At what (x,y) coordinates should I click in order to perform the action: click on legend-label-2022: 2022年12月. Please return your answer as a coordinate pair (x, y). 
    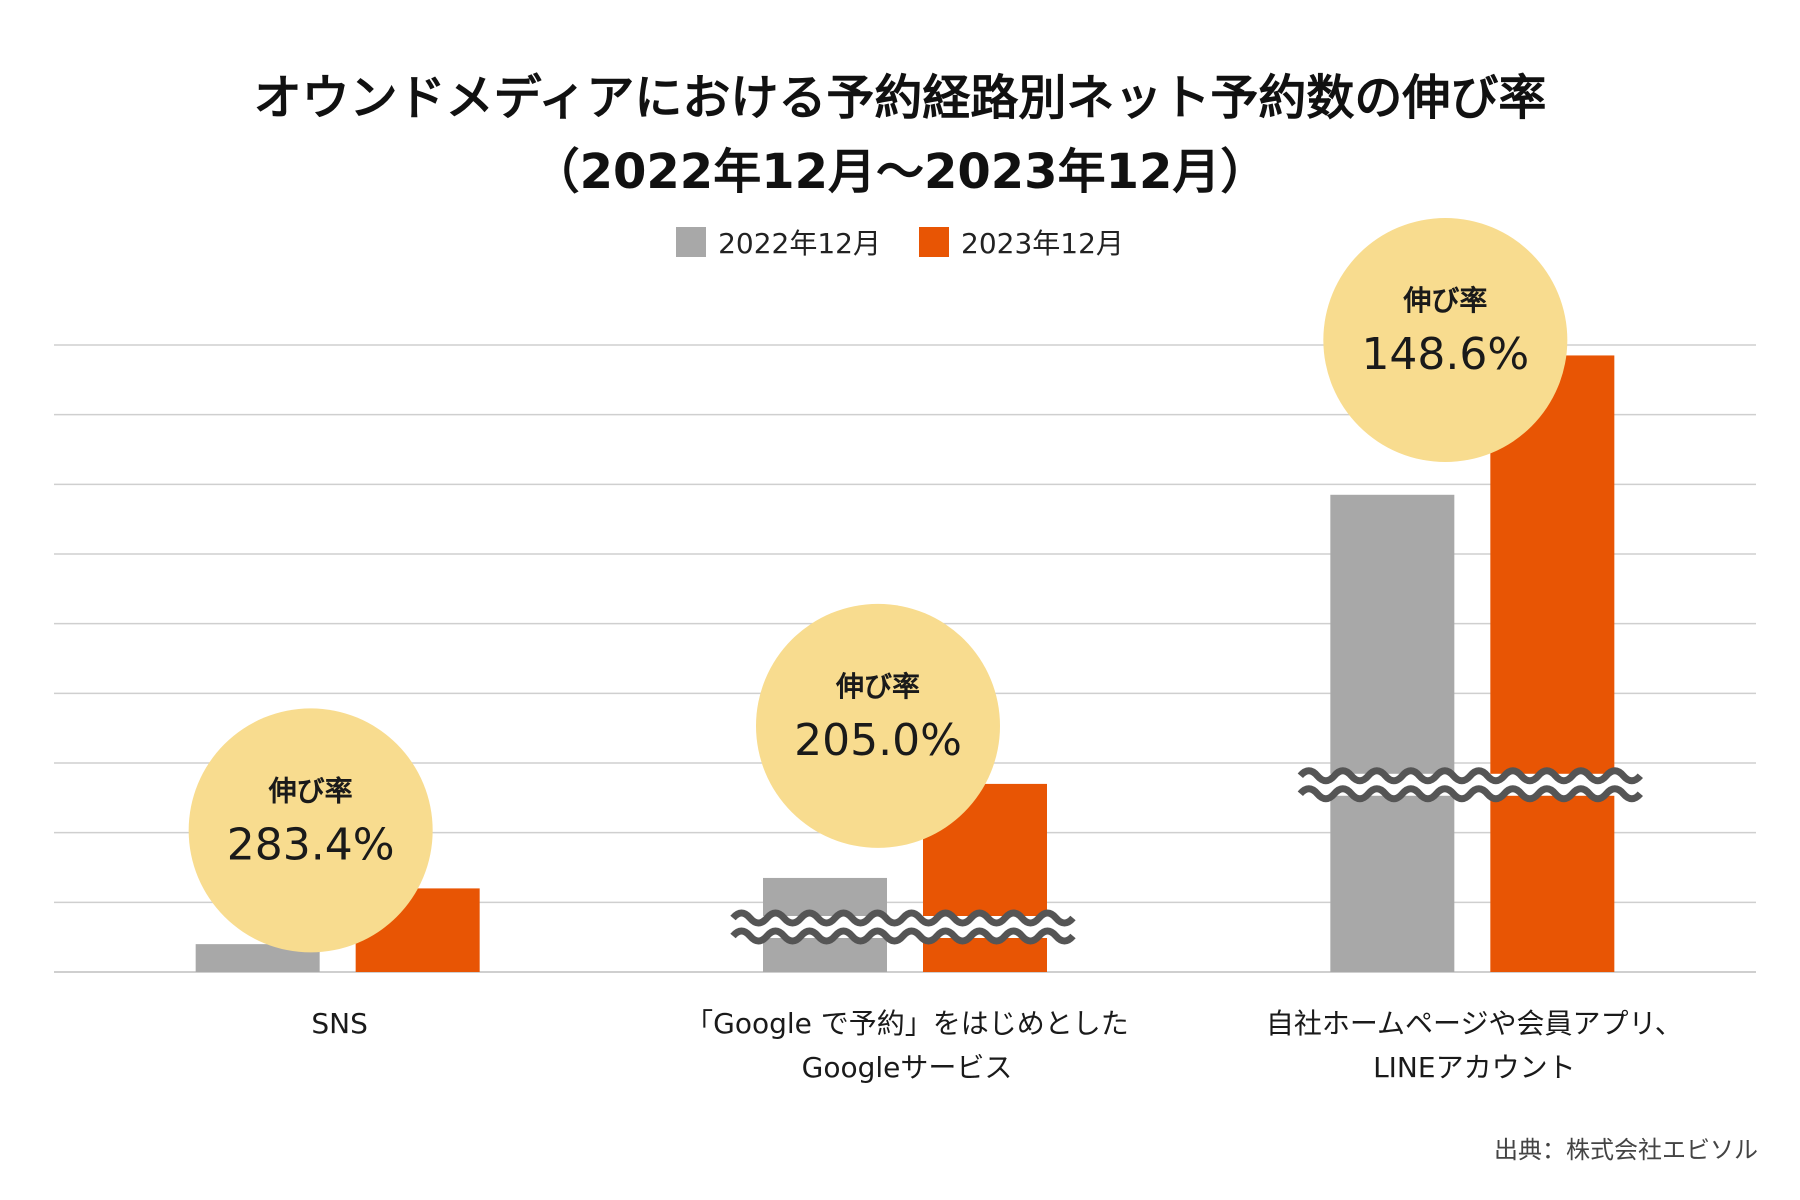
    Looking at the image, I should click on (799, 243).